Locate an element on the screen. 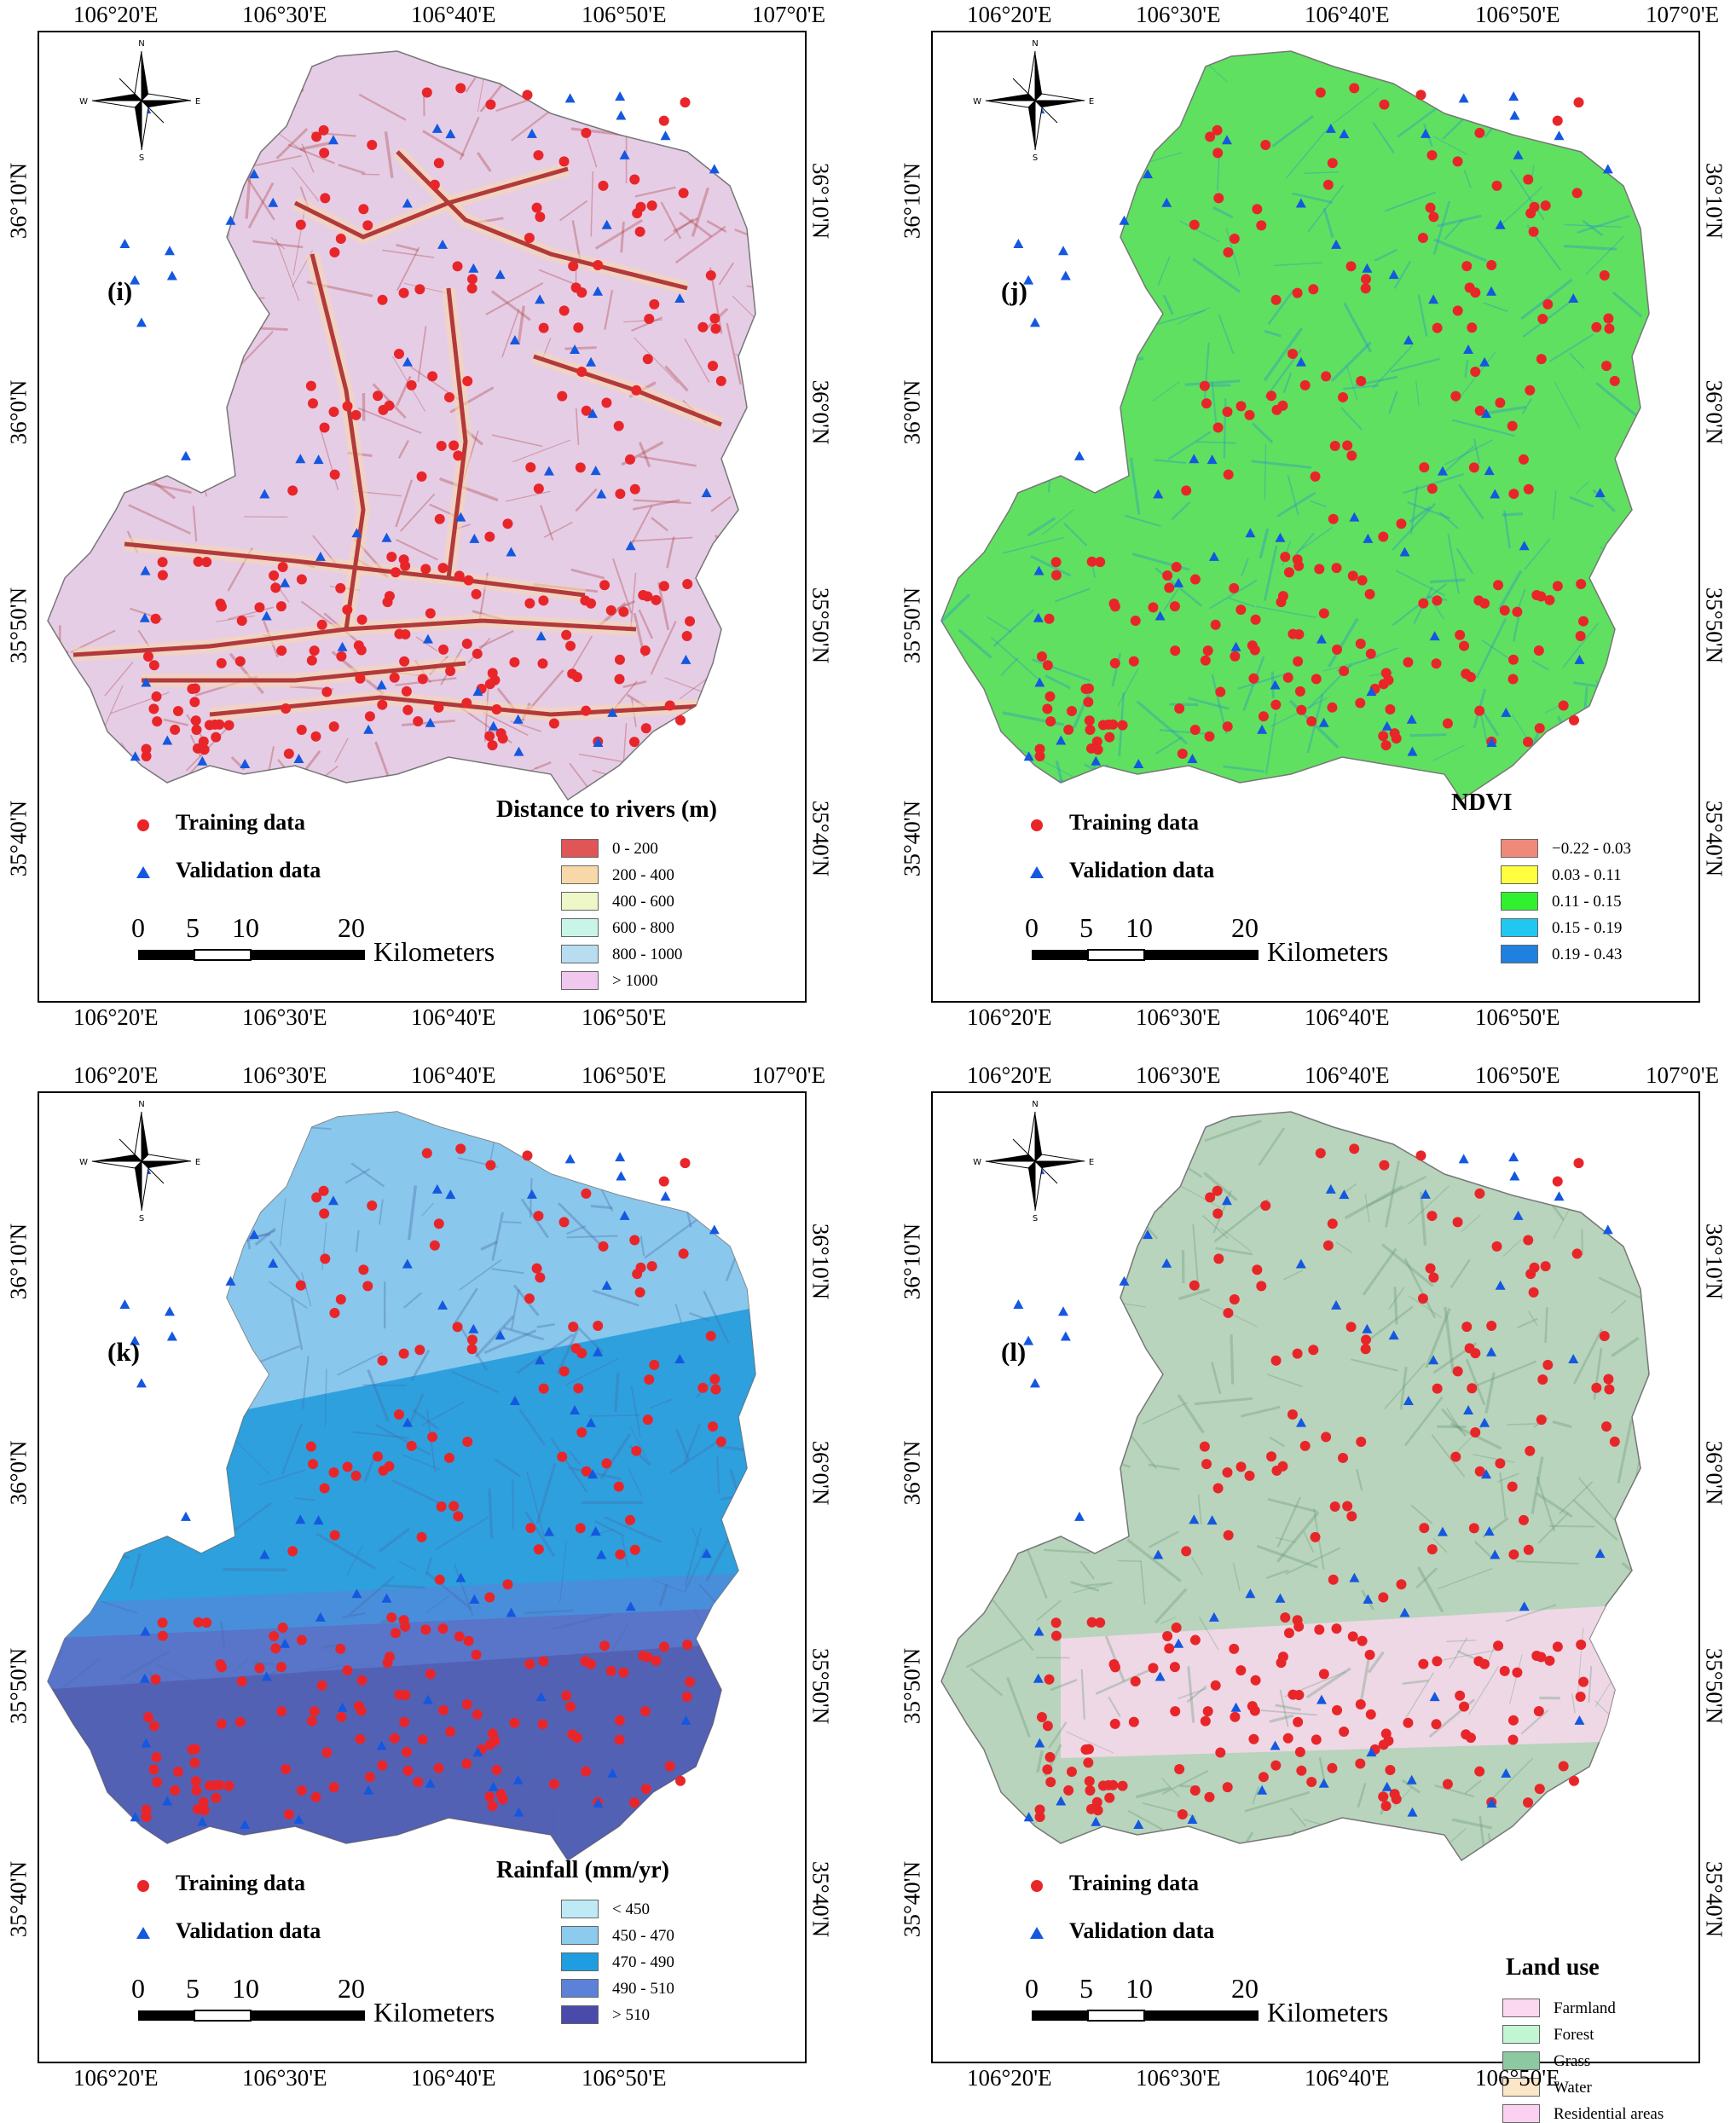 This screenshot has width=1736, height=2123. scale-number: 20 is located at coordinates (351, 1988).